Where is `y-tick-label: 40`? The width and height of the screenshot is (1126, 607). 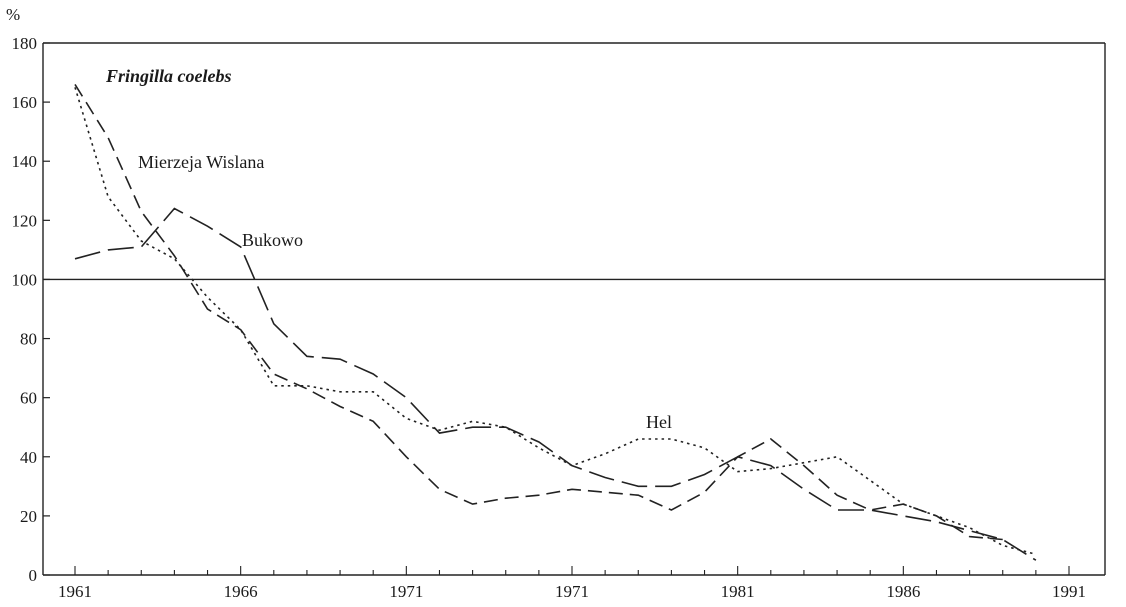 y-tick-label: 40 is located at coordinates (28, 457).